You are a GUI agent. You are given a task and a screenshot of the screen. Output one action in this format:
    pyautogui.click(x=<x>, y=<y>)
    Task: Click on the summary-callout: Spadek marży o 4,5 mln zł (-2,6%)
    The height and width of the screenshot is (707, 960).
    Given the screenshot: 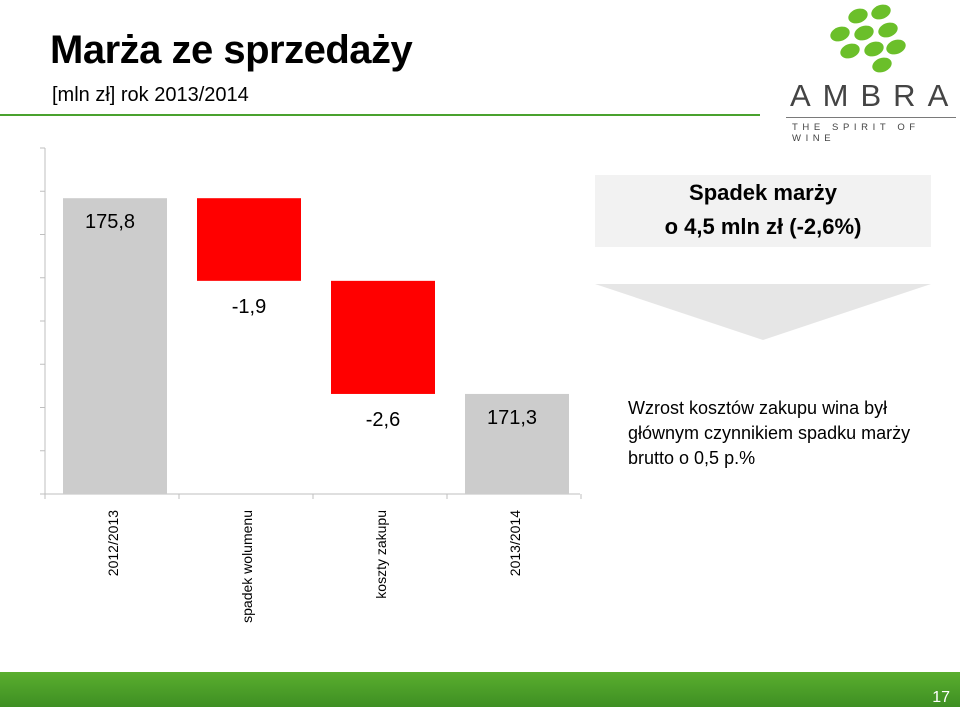 What is the action you would take?
    pyautogui.click(x=763, y=211)
    